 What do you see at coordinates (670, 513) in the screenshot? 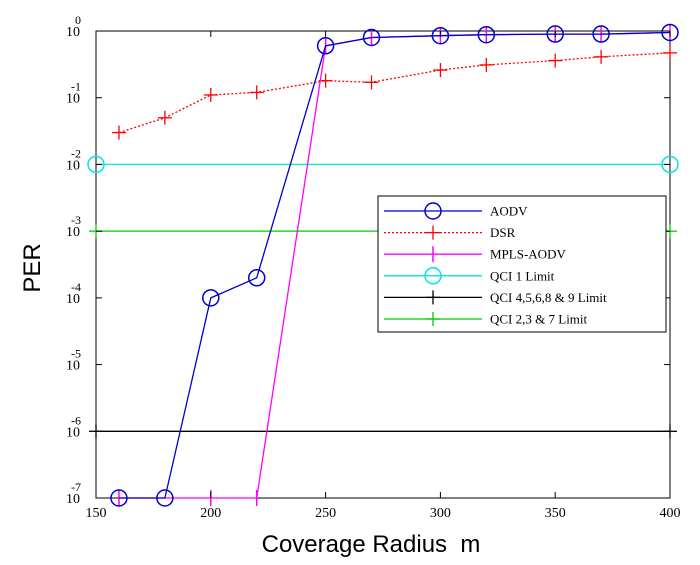
I see `x-tick-label: 400` at bounding box center [670, 513].